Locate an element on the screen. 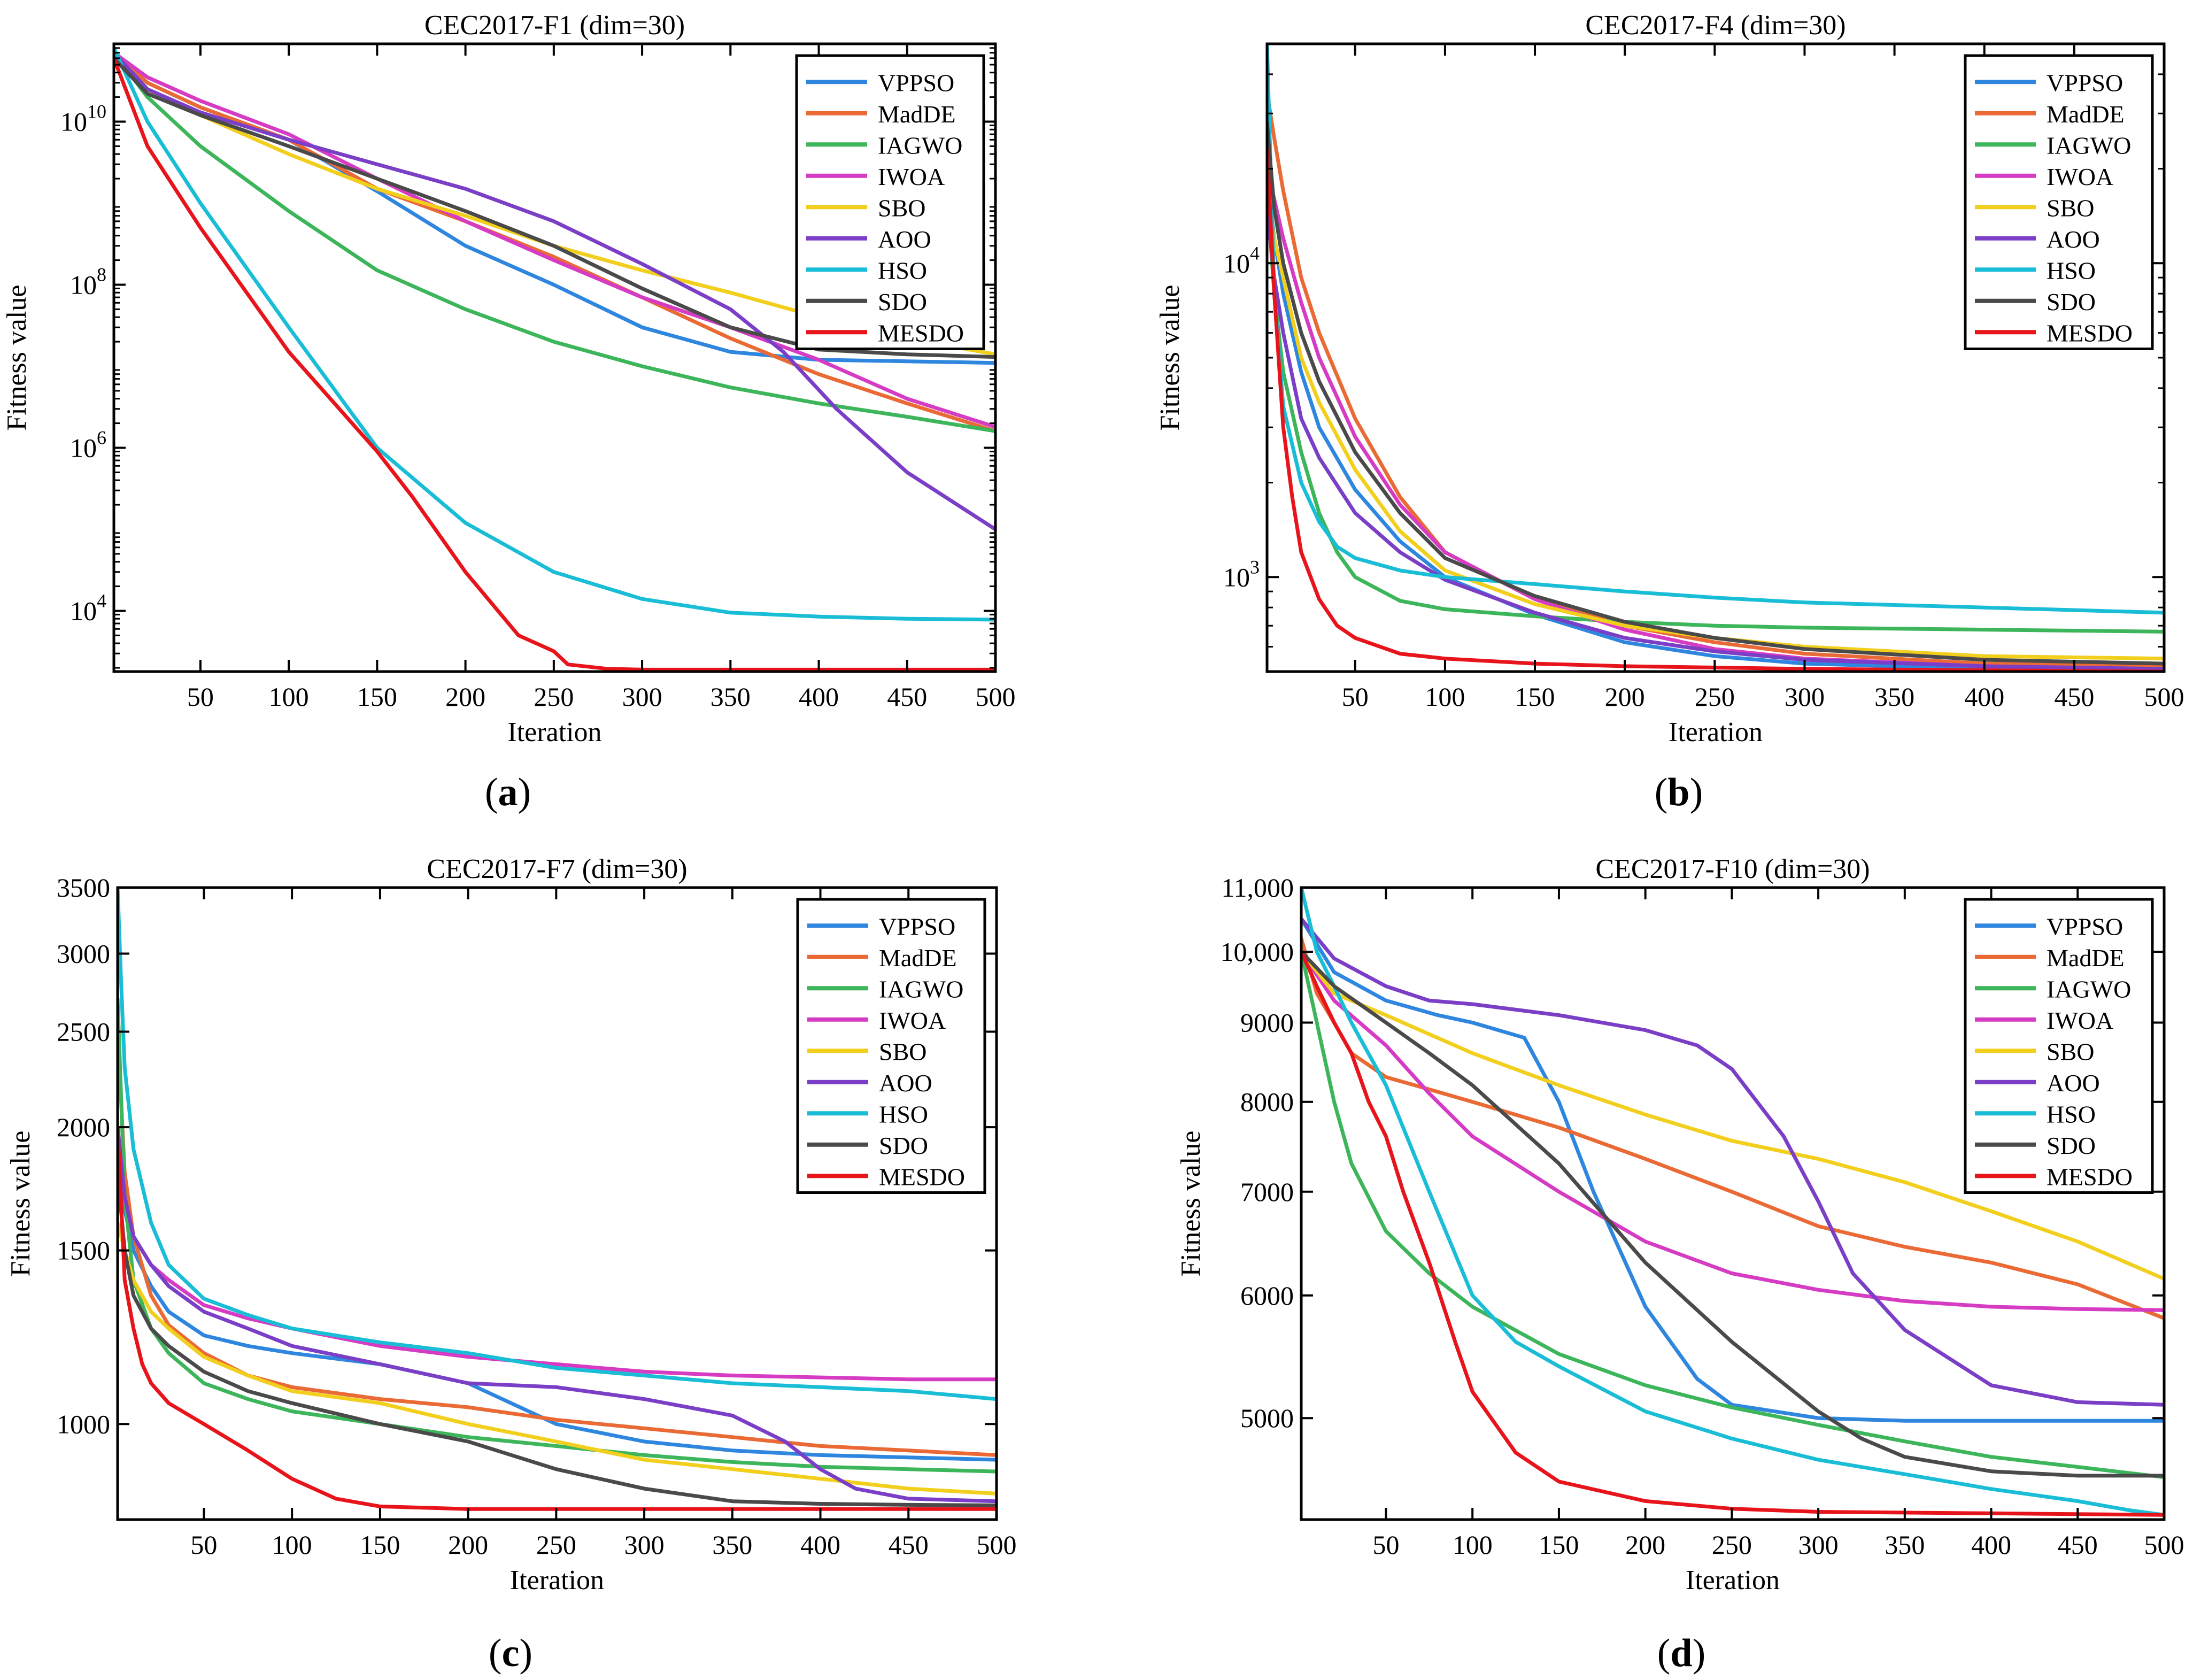 This screenshot has width=2193, height=1680. series-group is located at coordinates (555, 359).